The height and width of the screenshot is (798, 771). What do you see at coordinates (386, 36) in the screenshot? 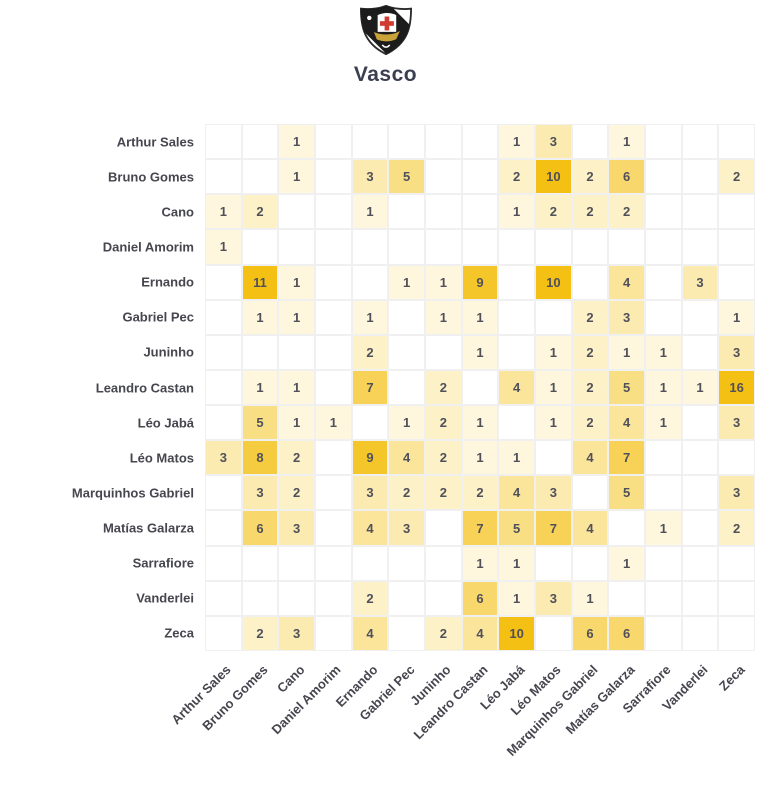
I see `crest-hull` at bounding box center [386, 36].